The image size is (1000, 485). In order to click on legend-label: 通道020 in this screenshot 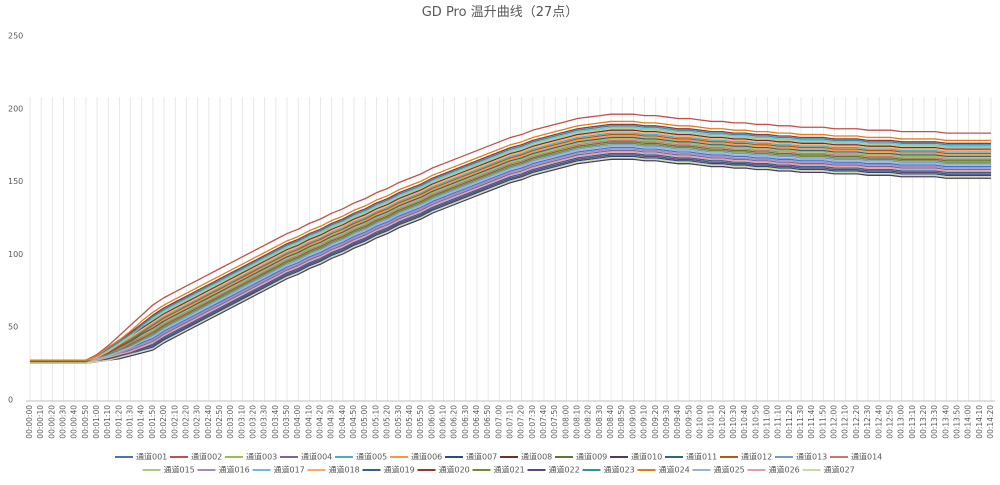, I will do `click(454, 470)`.